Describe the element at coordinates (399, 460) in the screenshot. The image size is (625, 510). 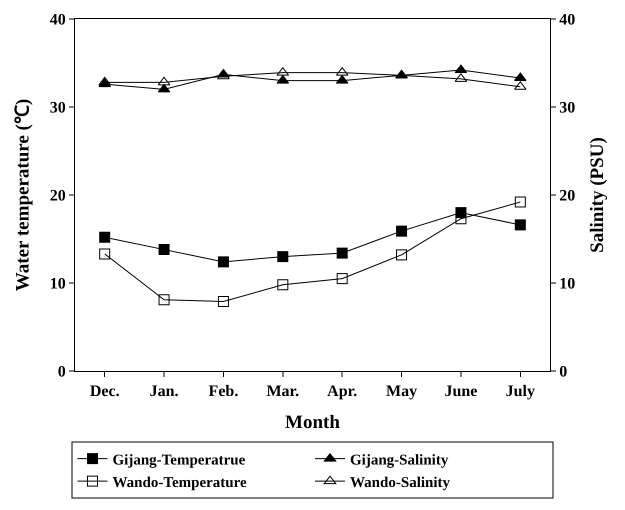
I see `legend-label: Gijang-Salinity` at that location.